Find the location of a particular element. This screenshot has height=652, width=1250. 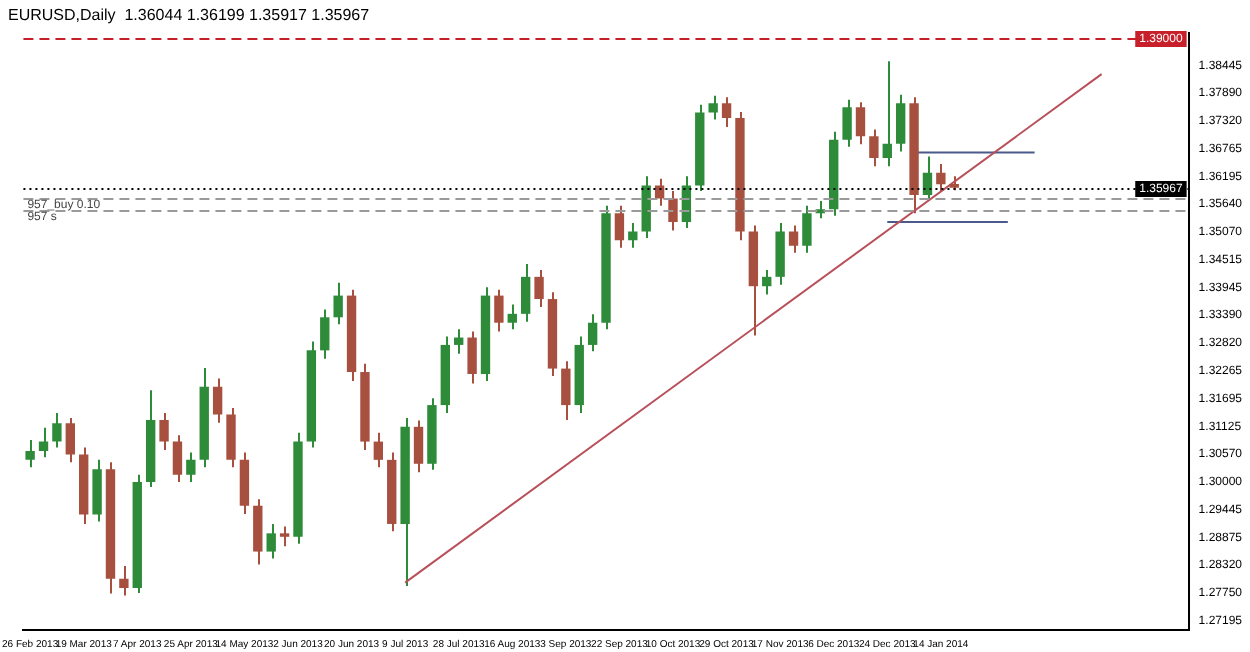

chart-title: EURUSD,Daily 1.36044 1.36199 1.35917 1.35967 is located at coordinates (189, 15).